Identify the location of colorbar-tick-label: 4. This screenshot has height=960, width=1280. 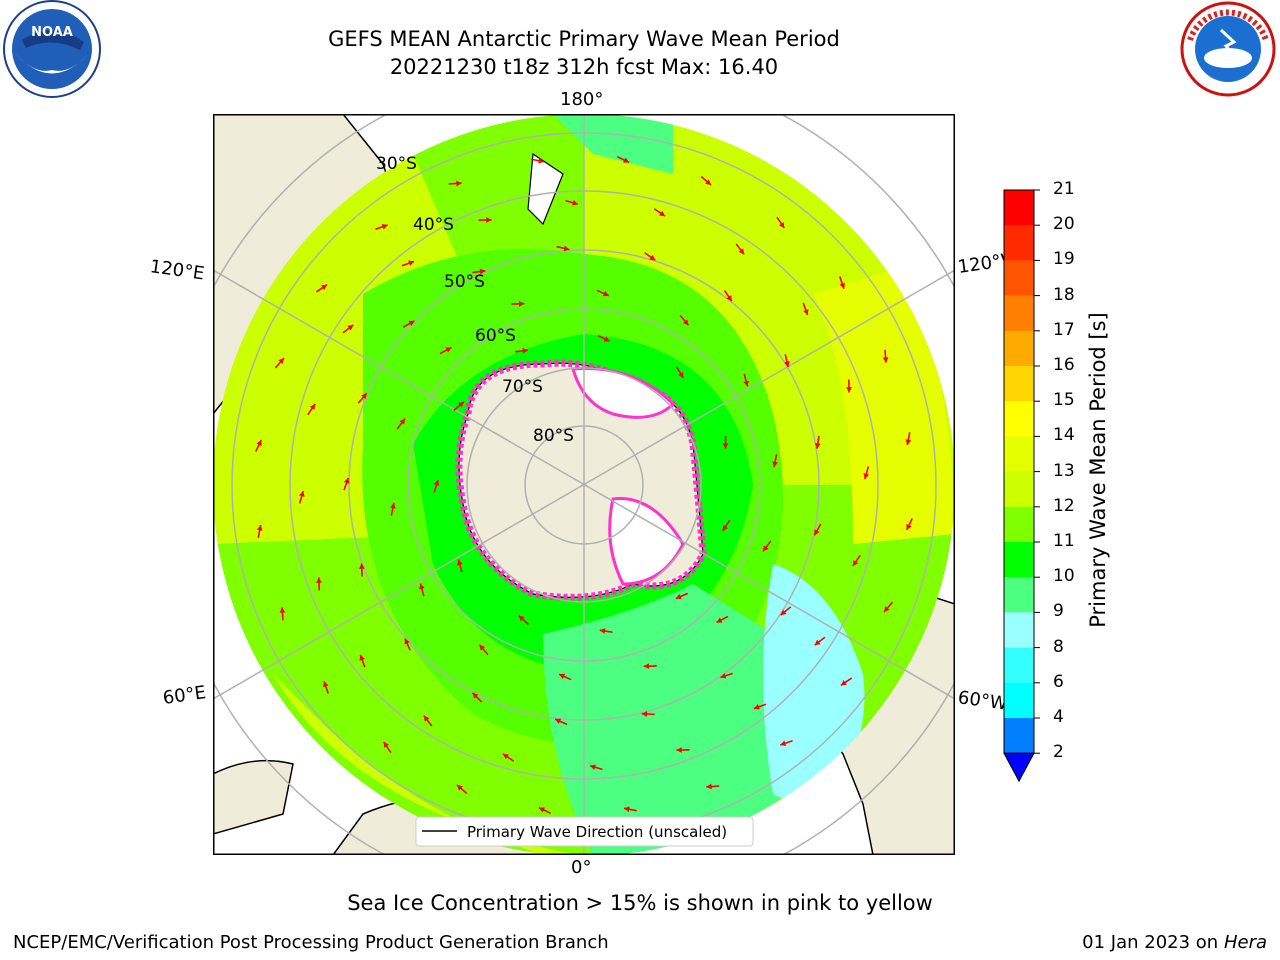
(1058, 717).